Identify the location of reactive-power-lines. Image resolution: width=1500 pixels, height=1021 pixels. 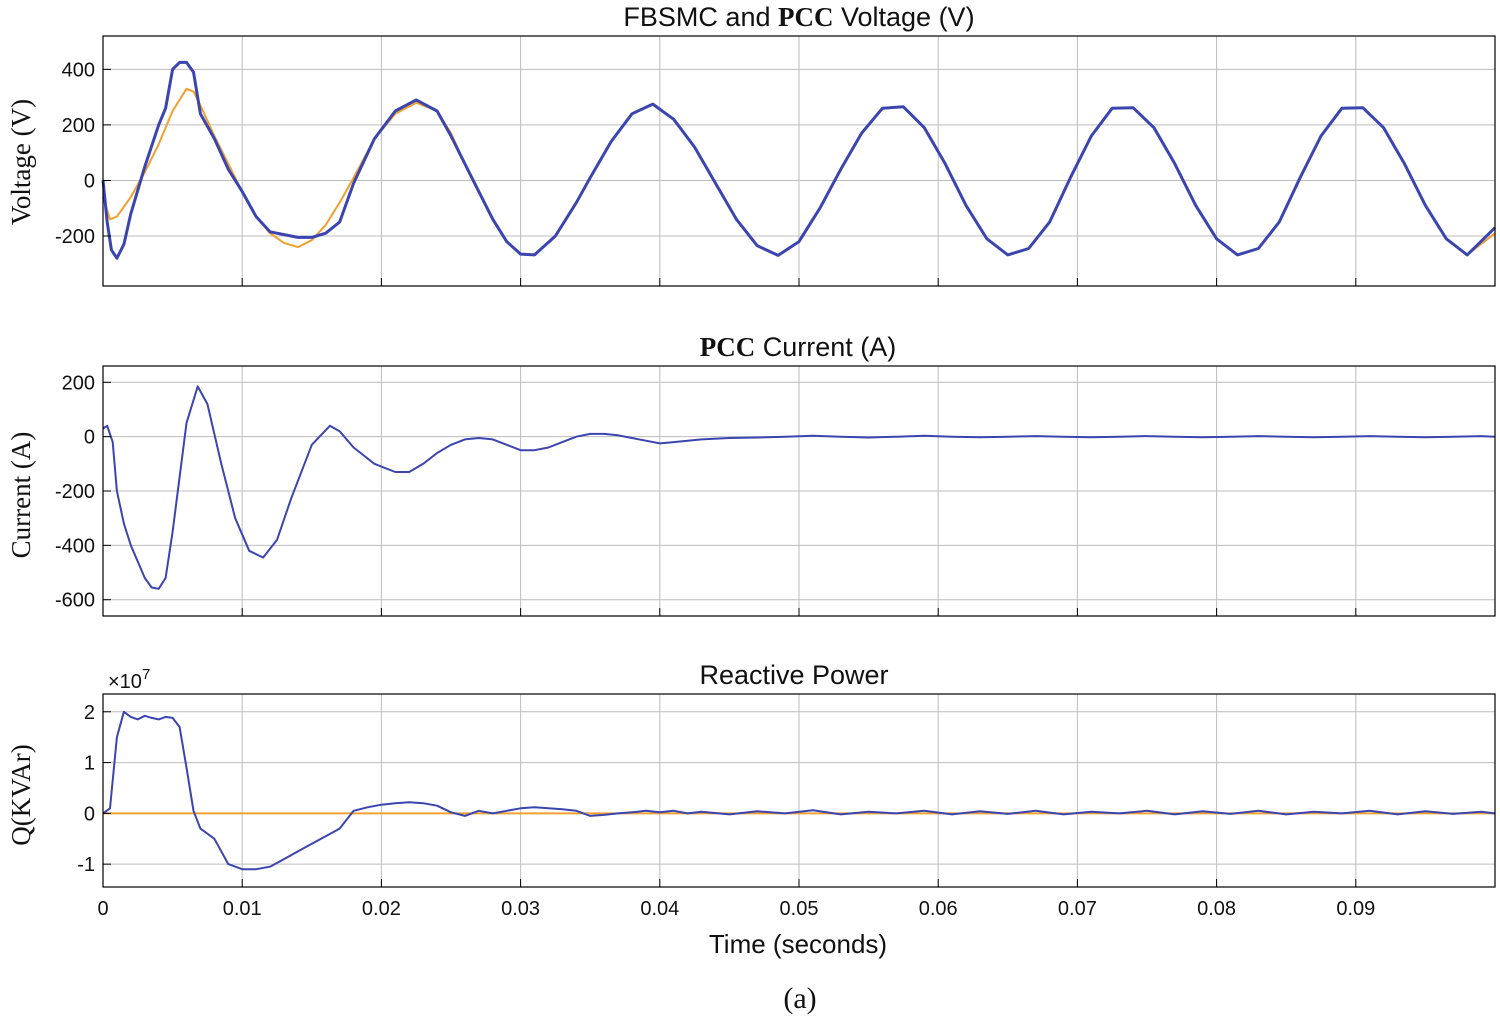
(799, 790).